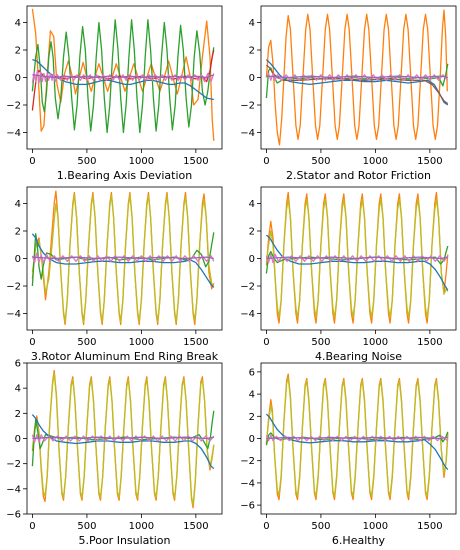 This screenshot has height=550, width=460. Describe the element at coordinates (125, 175) in the screenshot. I see `subplot-caption: 1.Bearing Axis Deviation` at that location.